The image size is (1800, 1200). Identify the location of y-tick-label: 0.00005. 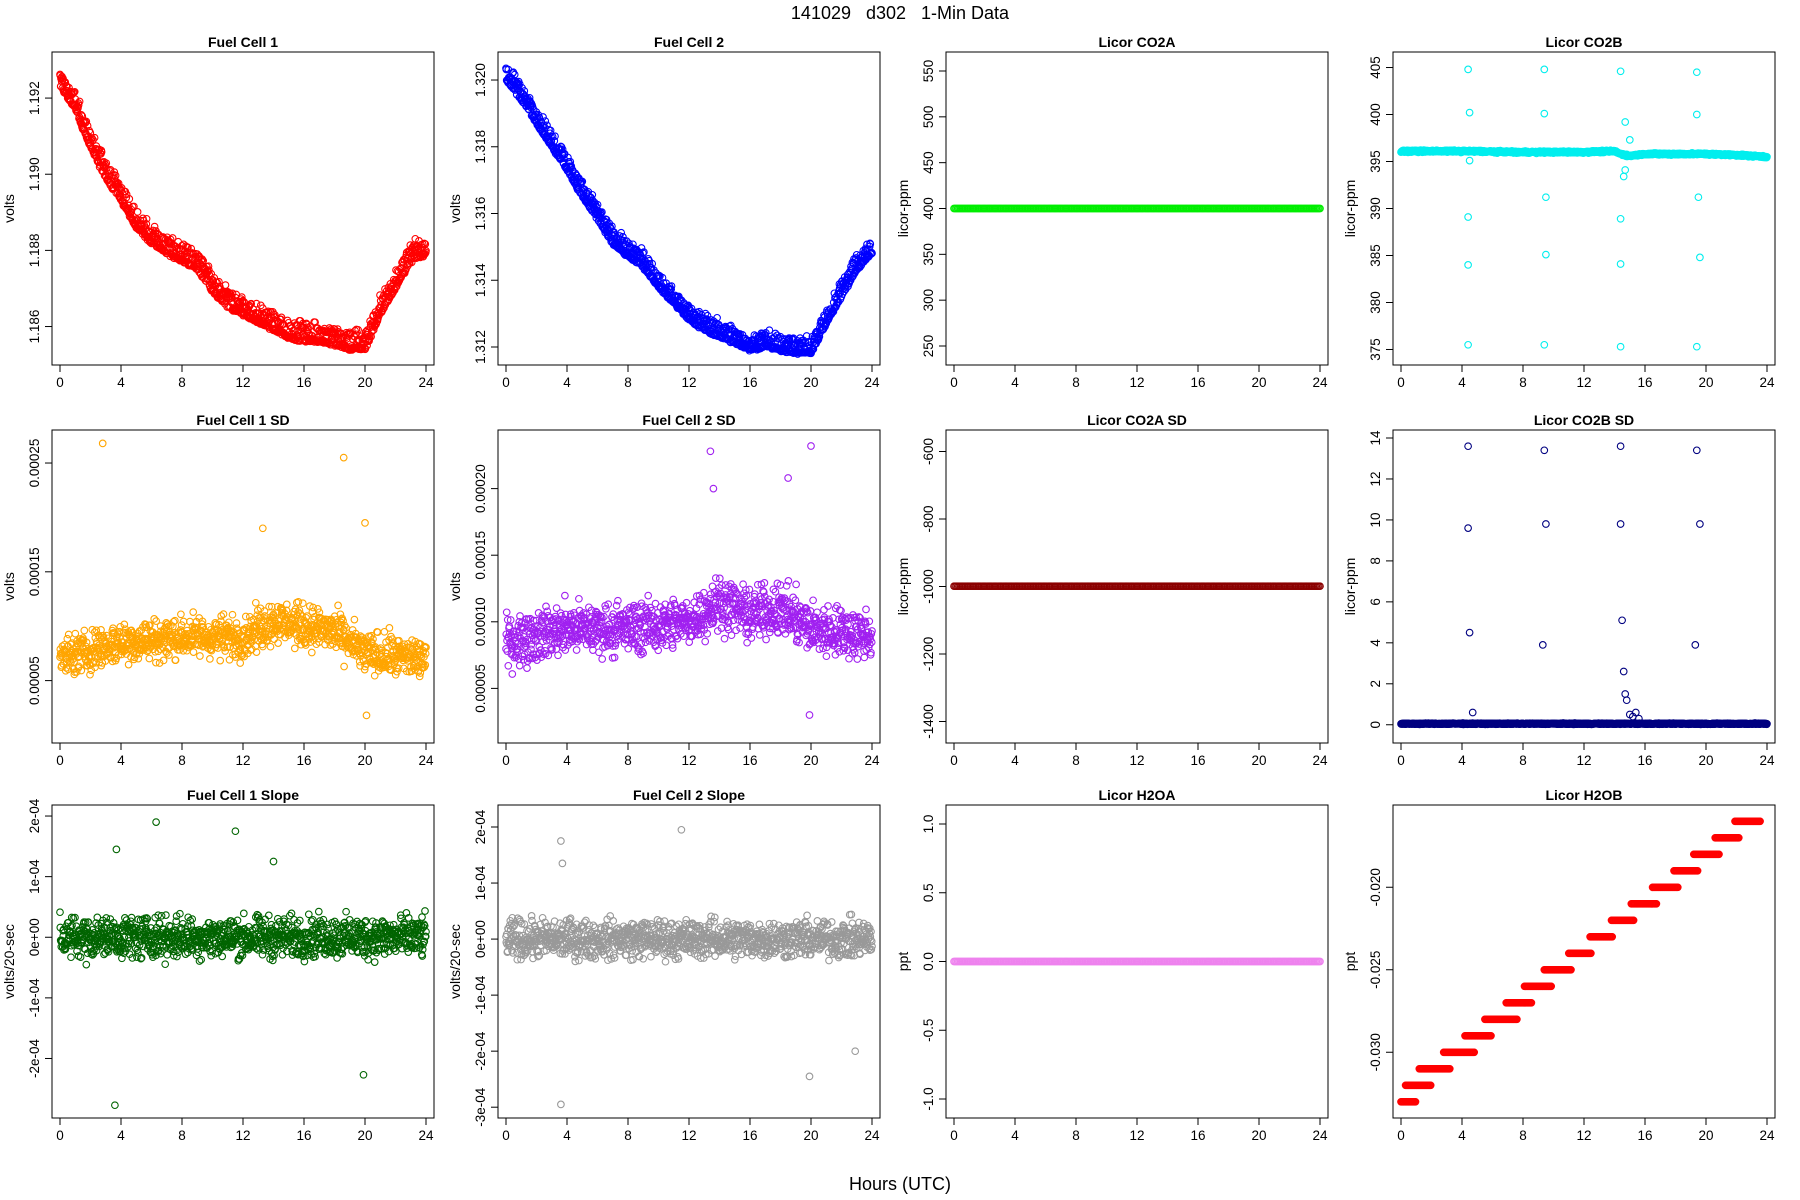
(34, 680).